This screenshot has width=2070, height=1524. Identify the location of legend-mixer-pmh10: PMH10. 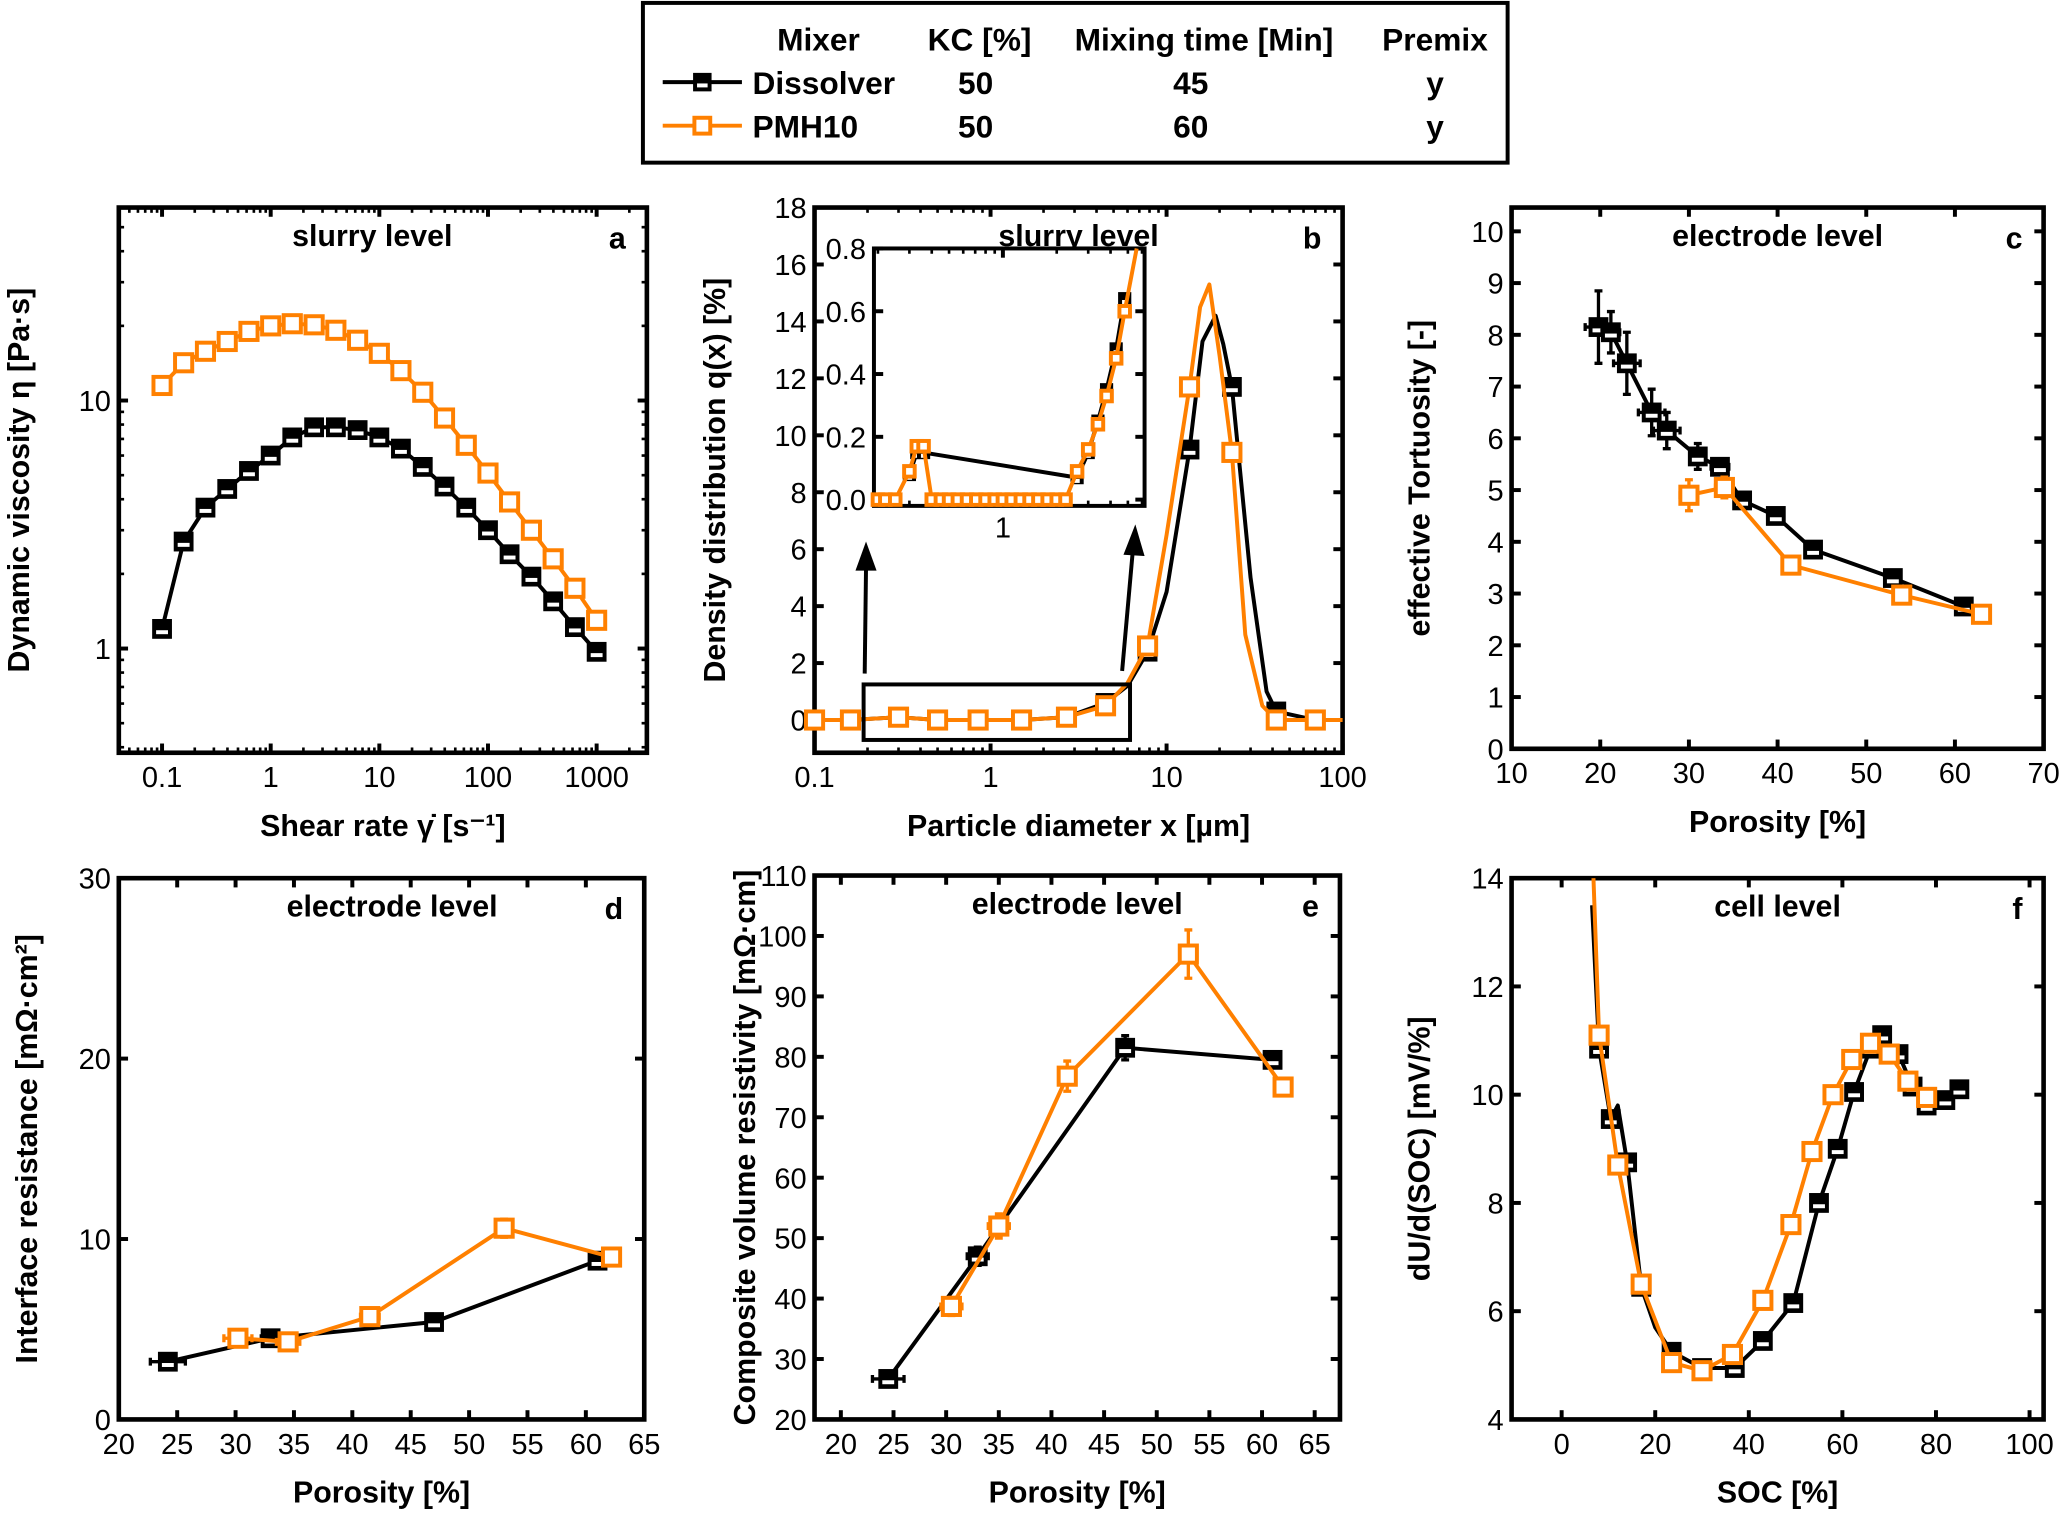
(805, 127).